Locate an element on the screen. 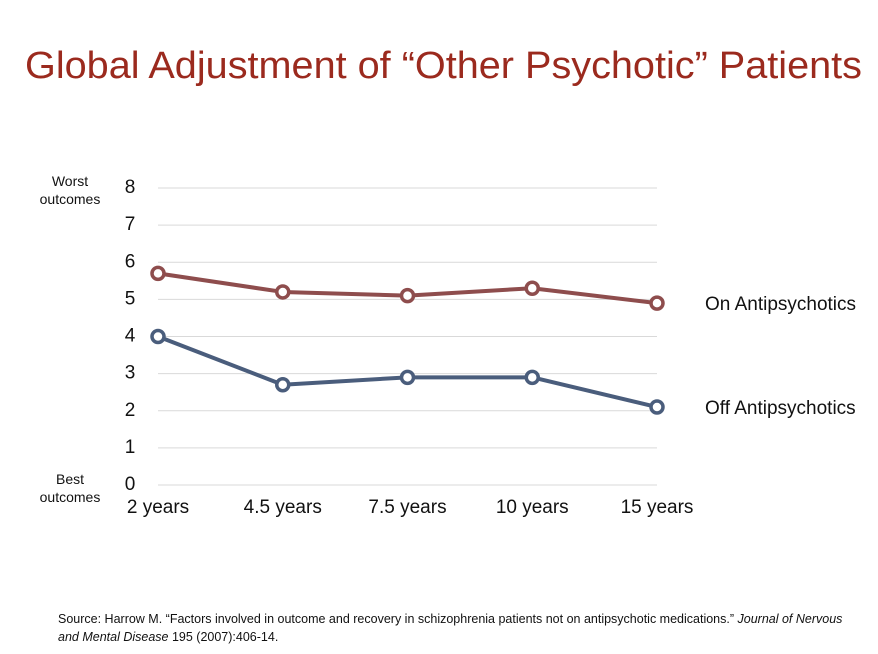 The image size is (878, 654). y-tick-label: 2 is located at coordinates (130, 410).